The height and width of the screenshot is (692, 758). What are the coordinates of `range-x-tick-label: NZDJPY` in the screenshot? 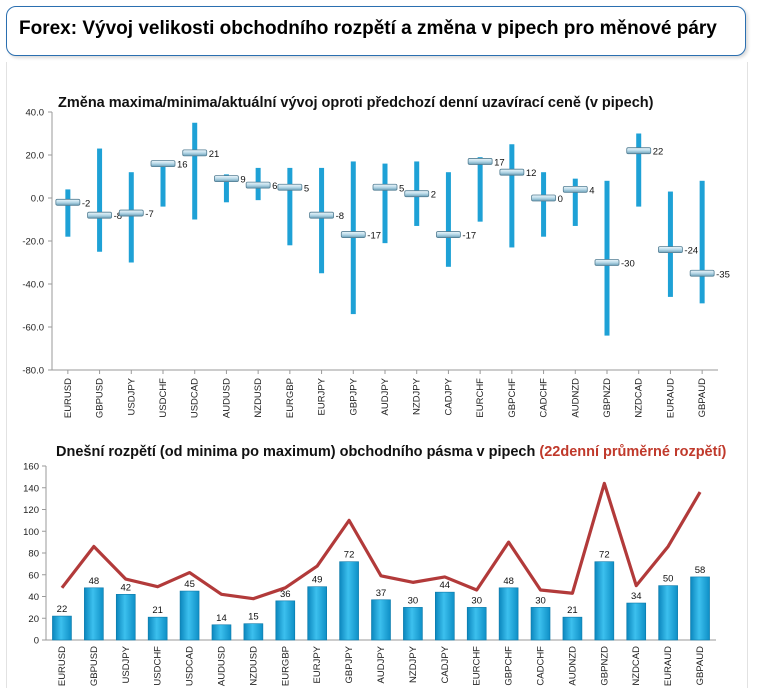 It's located at (417, 396).